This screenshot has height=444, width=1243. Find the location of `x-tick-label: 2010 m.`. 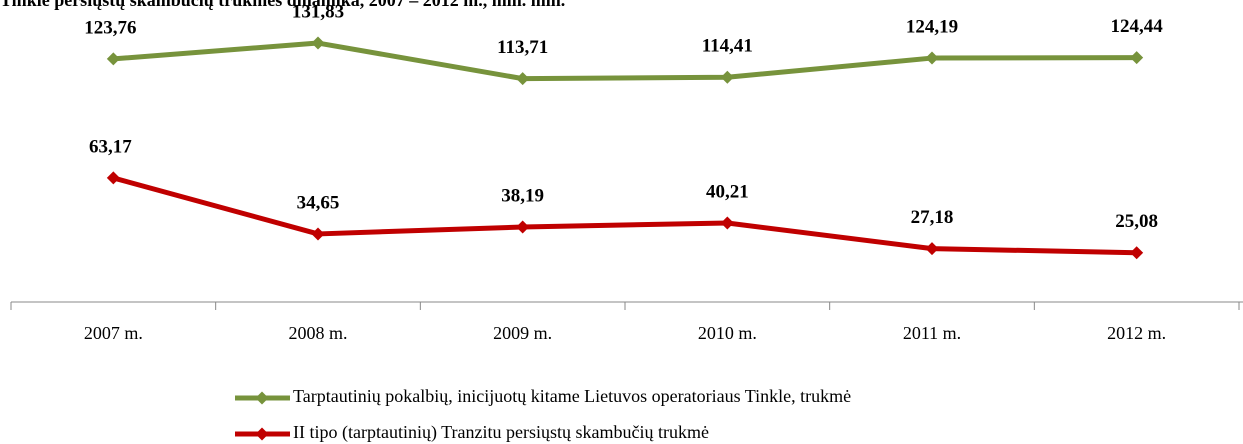

x-tick-label: 2010 m. is located at coordinates (727, 333).